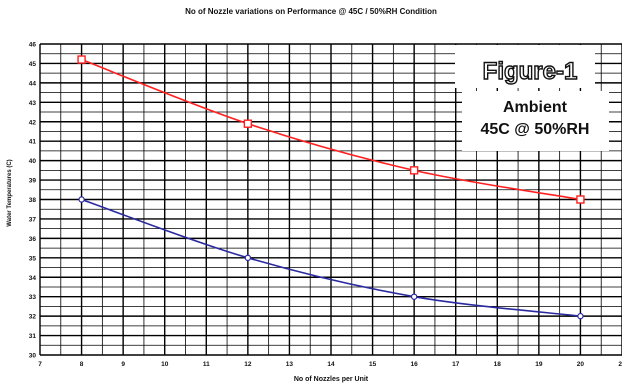  What do you see at coordinates (530, 71) in the screenshot?
I see `figure-label: Figure-1` at bounding box center [530, 71].